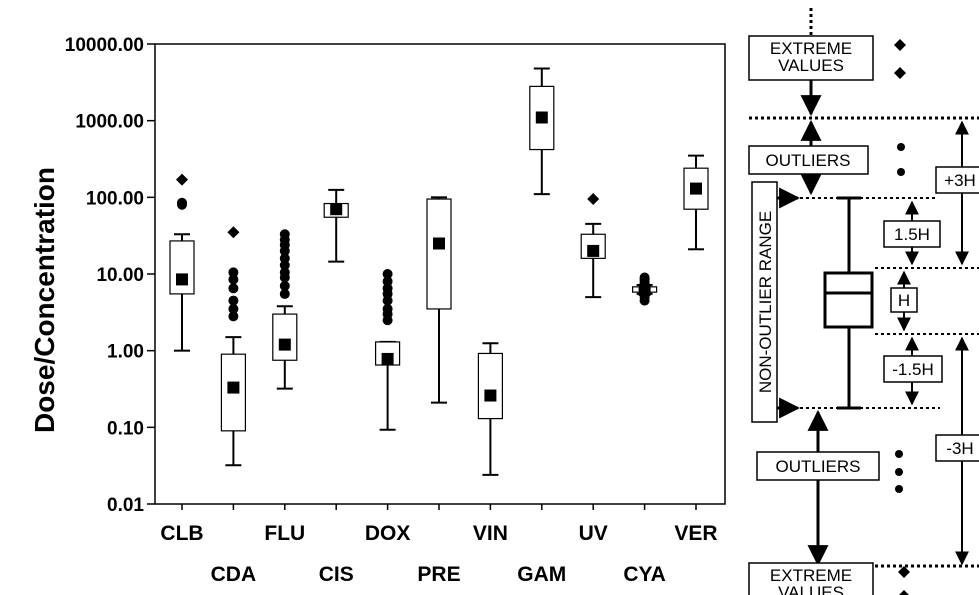  Describe the element at coordinates (490, 533) in the screenshot. I see `x-tick-label: VIN` at that location.